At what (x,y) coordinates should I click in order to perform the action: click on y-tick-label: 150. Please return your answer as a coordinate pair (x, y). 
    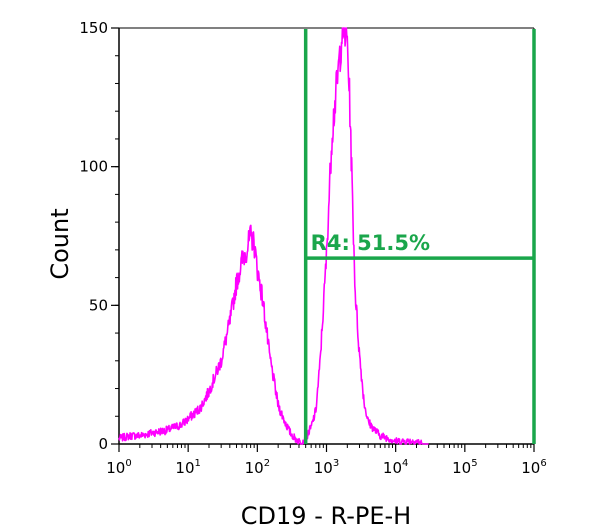
    Looking at the image, I should click on (93, 28).